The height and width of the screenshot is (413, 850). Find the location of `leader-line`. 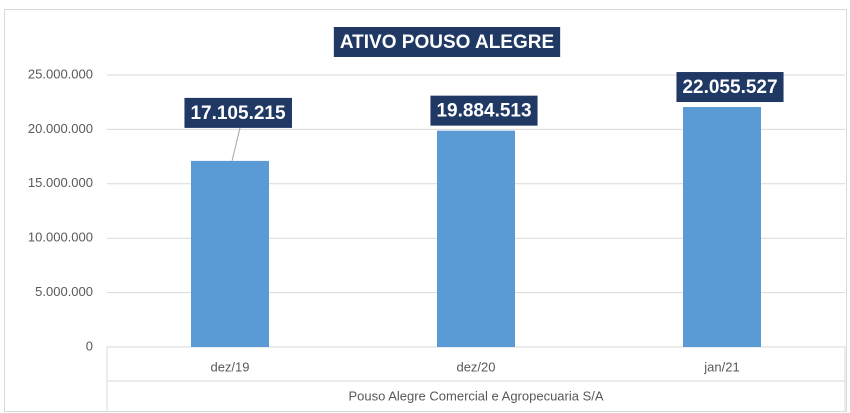

leader-line is located at coordinates (236, 144).